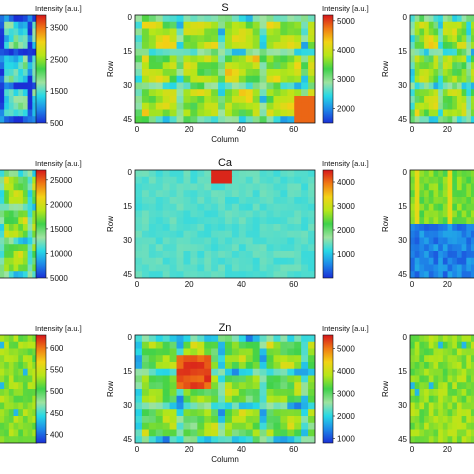  I want to click on y-tick-label: 0, so click(405, 172).